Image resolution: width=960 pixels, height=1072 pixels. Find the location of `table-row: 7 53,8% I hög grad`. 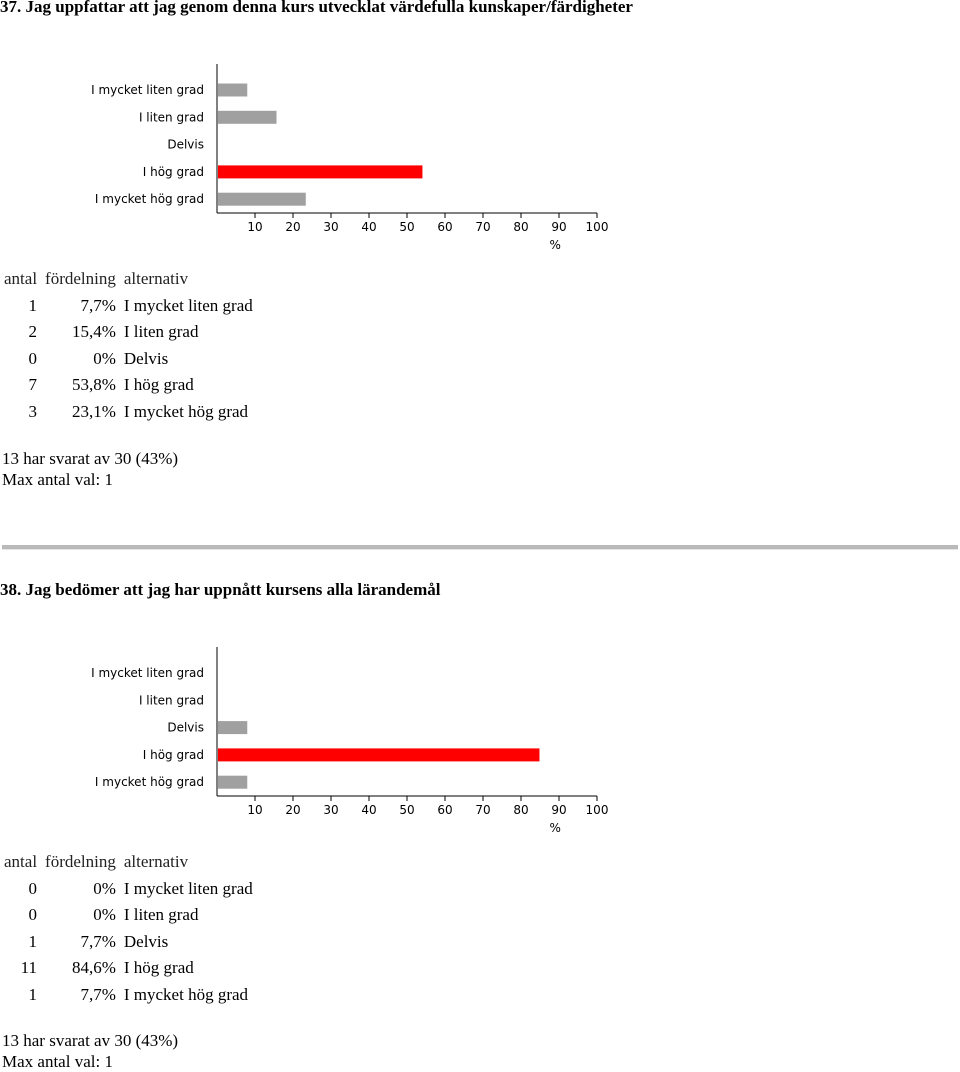

table-row: 7 53,8% I hög grad is located at coordinates (128, 385).